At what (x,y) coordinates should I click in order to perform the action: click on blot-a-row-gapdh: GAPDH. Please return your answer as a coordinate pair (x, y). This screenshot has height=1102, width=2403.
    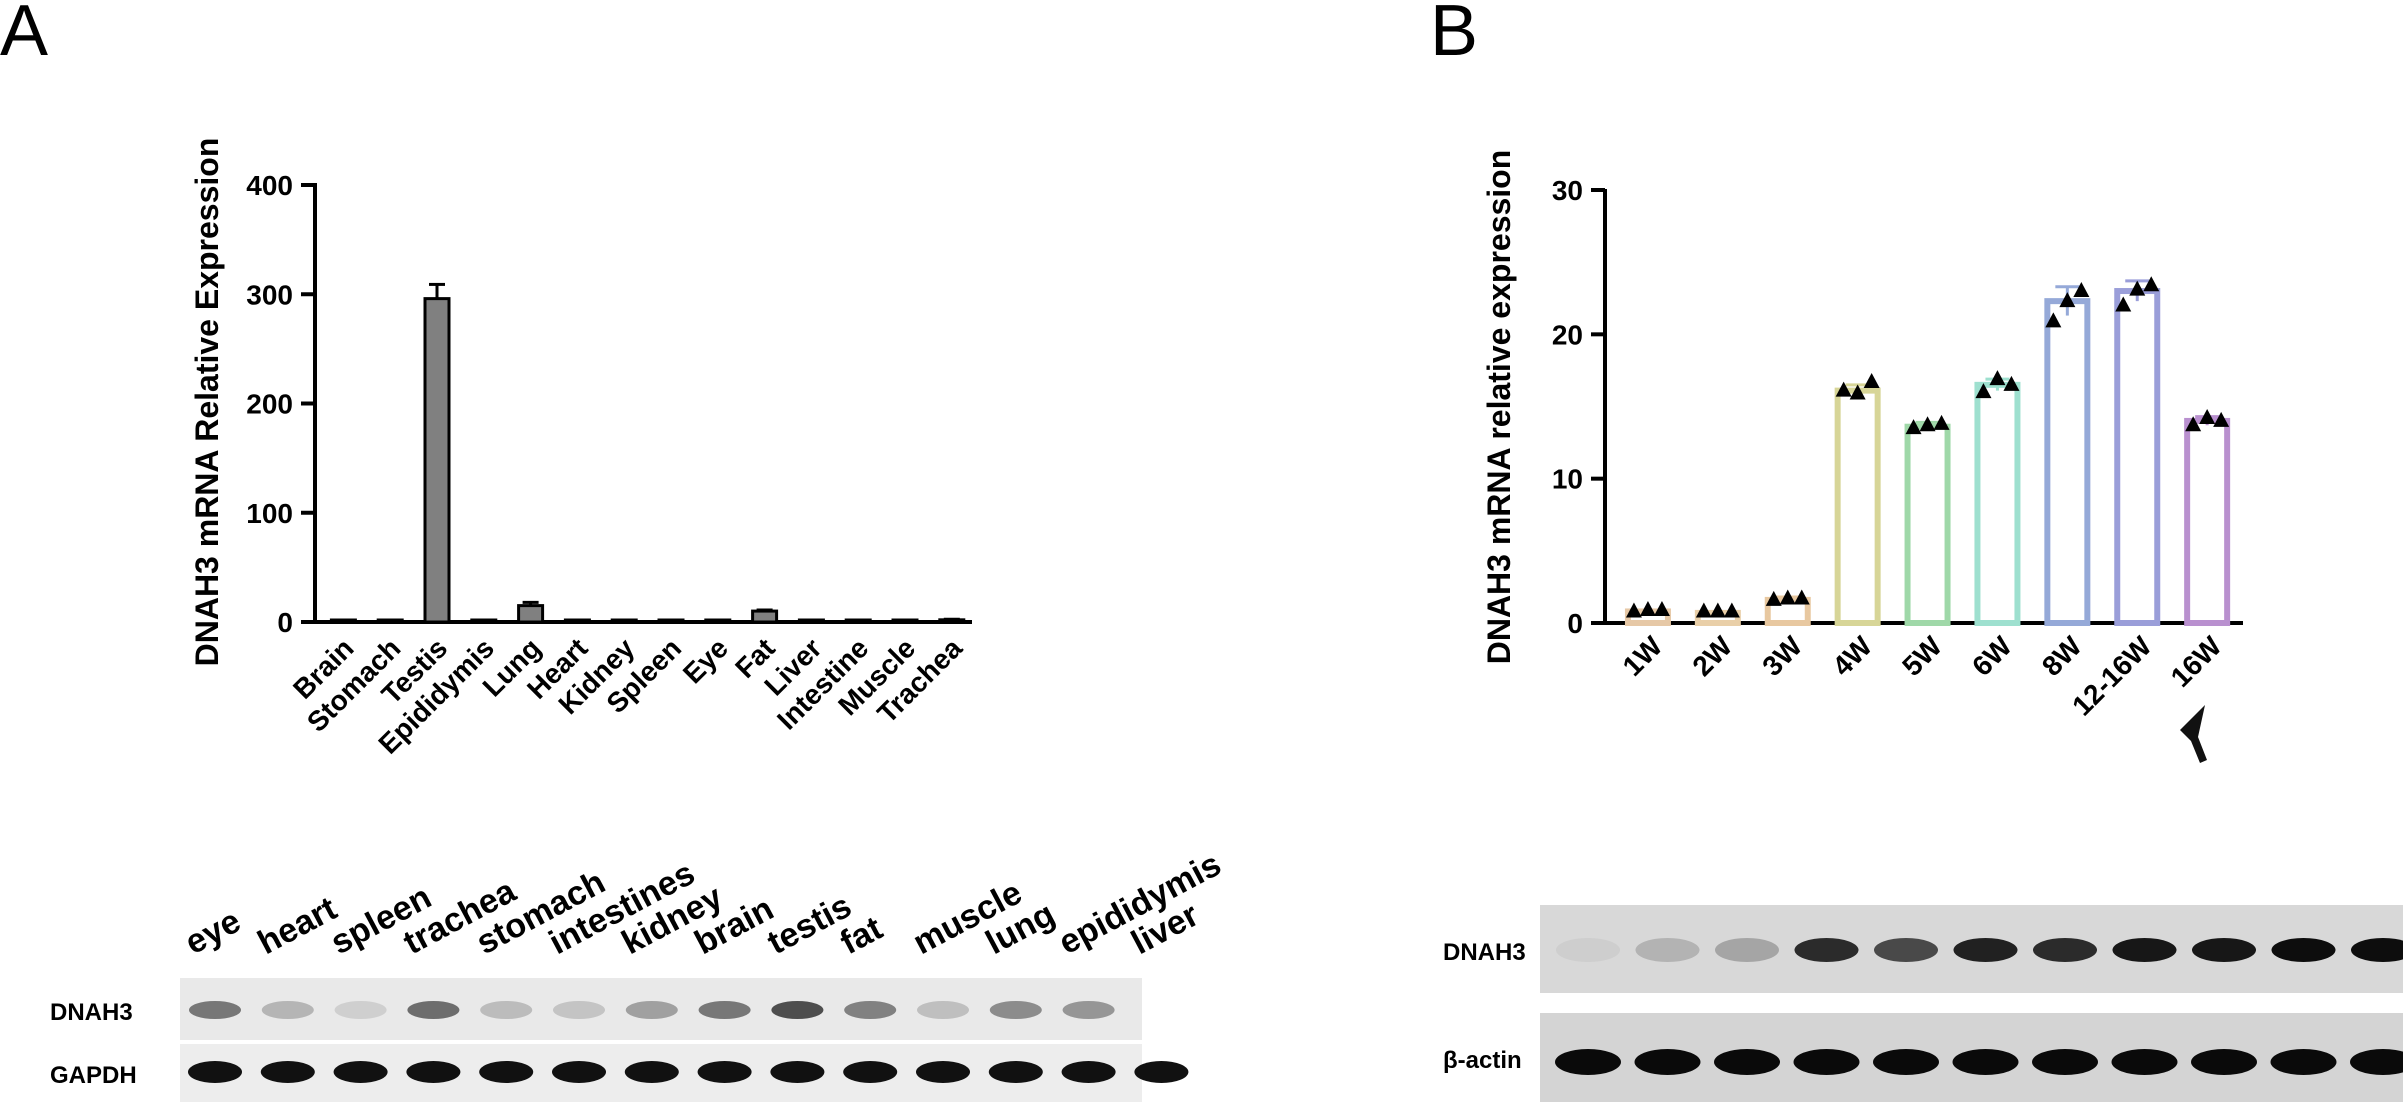
    Looking at the image, I should click on (93, 1075).